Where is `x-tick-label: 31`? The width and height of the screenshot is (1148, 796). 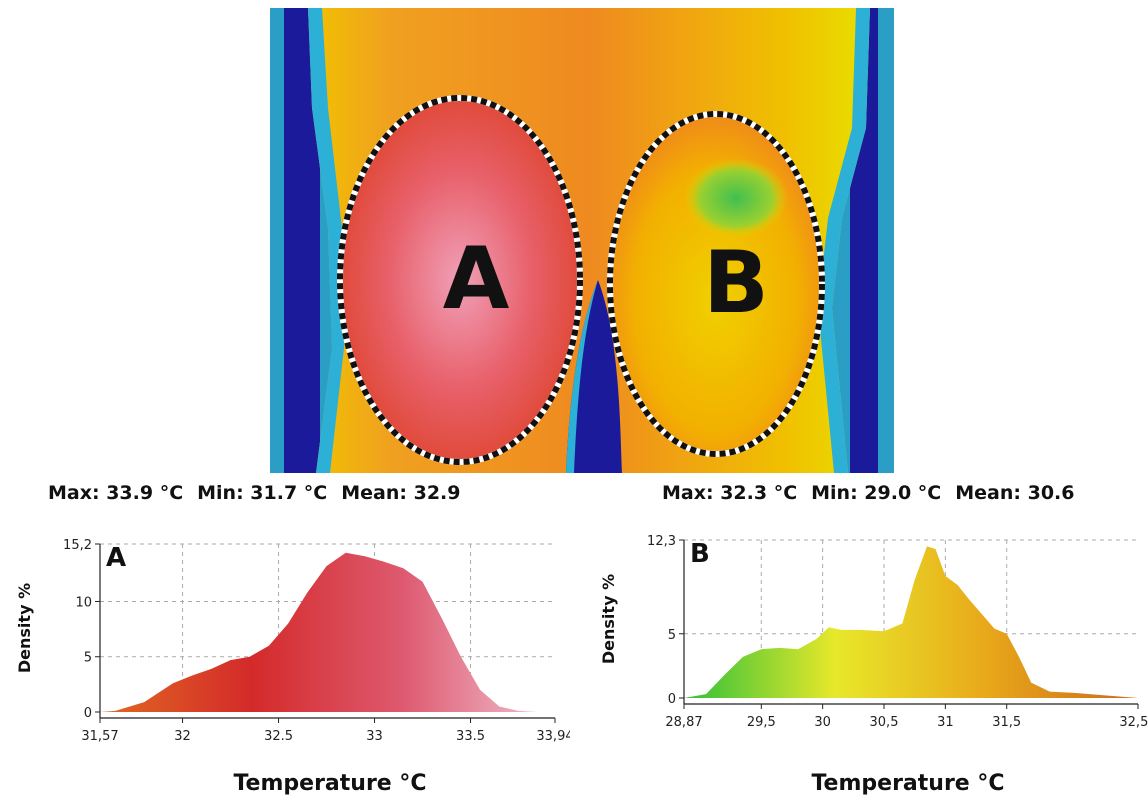
x-tick-label: 31 is located at coordinates (945, 722).